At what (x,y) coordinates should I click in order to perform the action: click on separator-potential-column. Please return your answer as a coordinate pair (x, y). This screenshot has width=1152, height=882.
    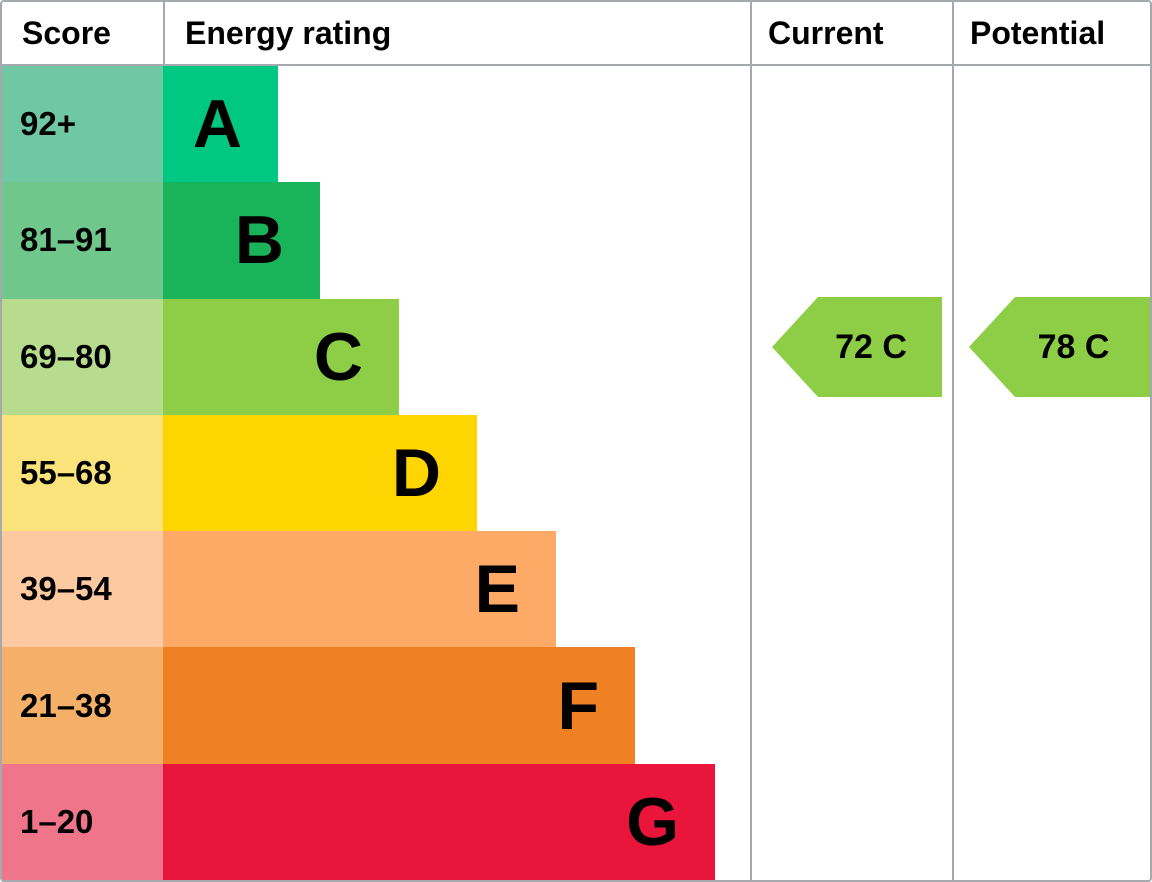
    Looking at the image, I should click on (953, 441).